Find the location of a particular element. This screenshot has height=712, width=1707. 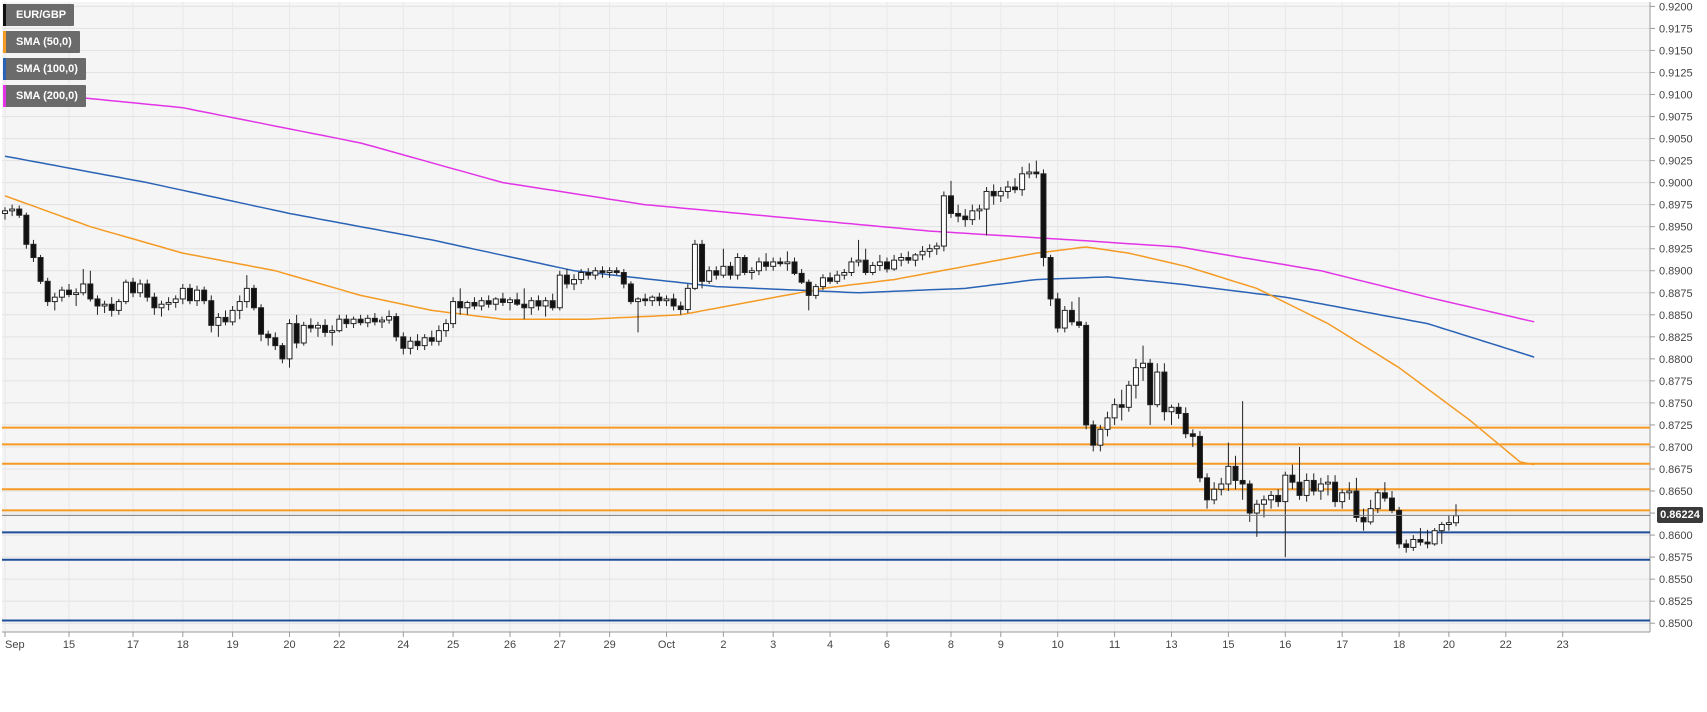

y-tick-label: 0.8775 is located at coordinates (1676, 382).